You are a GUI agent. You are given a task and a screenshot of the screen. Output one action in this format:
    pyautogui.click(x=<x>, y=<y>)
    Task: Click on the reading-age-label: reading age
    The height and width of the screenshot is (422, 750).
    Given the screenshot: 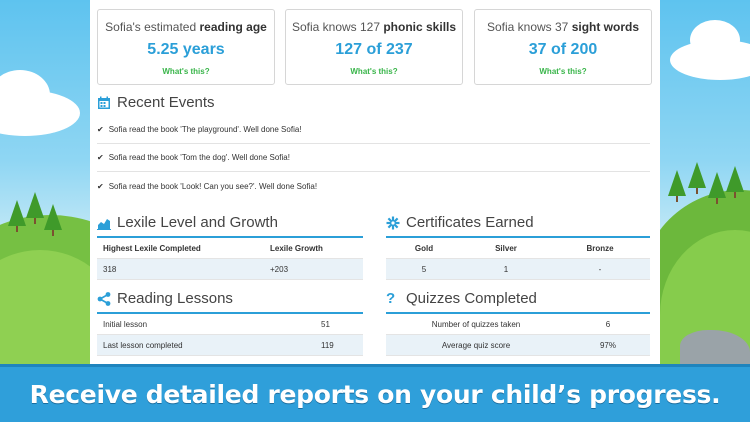 What is the action you would take?
    pyautogui.click(x=233, y=27)
    